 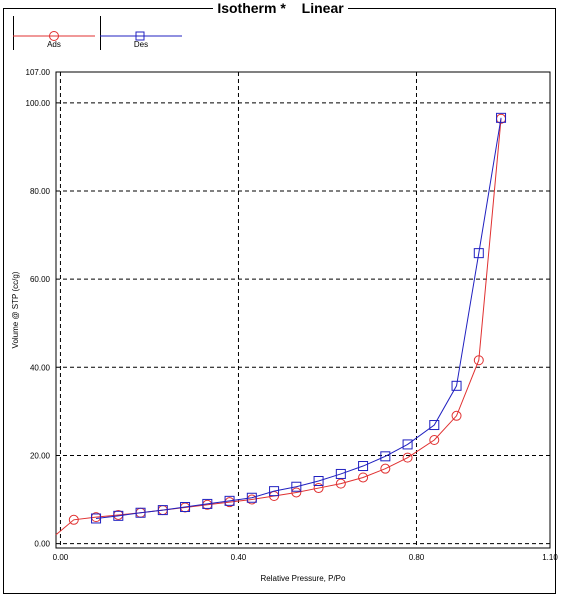 What do you see at coordinates (40, 191) in the screenshot?
I see `y-tick-label: 80.00` at bounding box center [40, 191].